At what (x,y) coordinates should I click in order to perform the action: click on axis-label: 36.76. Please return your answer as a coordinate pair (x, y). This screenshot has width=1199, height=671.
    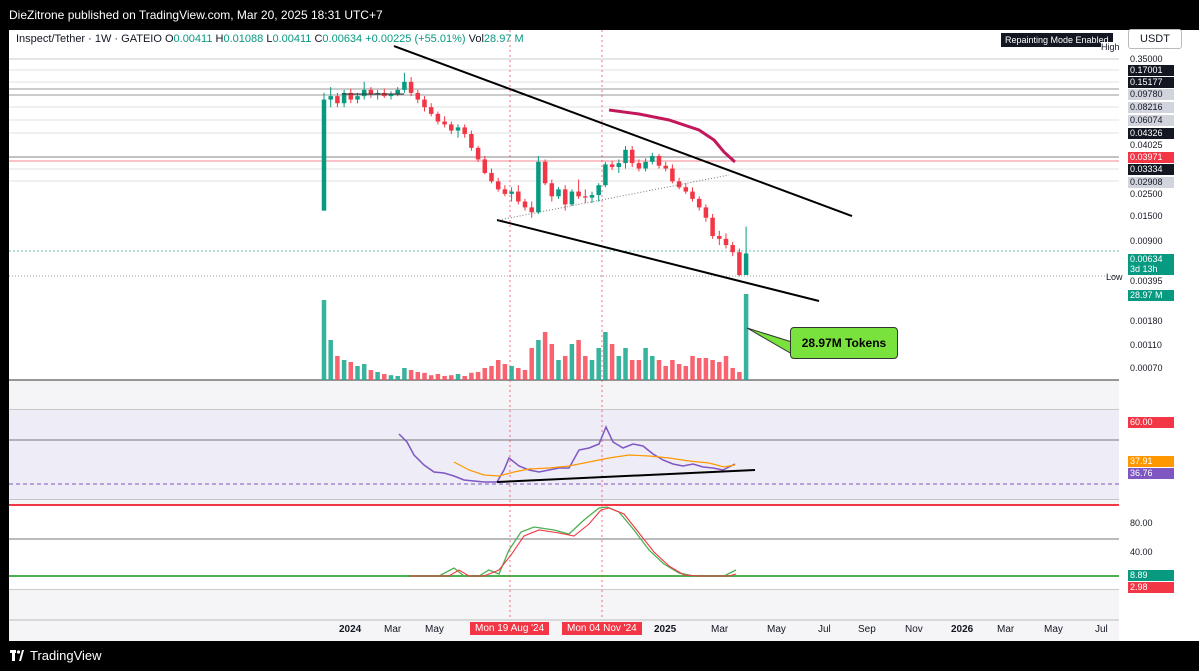
    Looking at the image, I should click on (1151, 473).